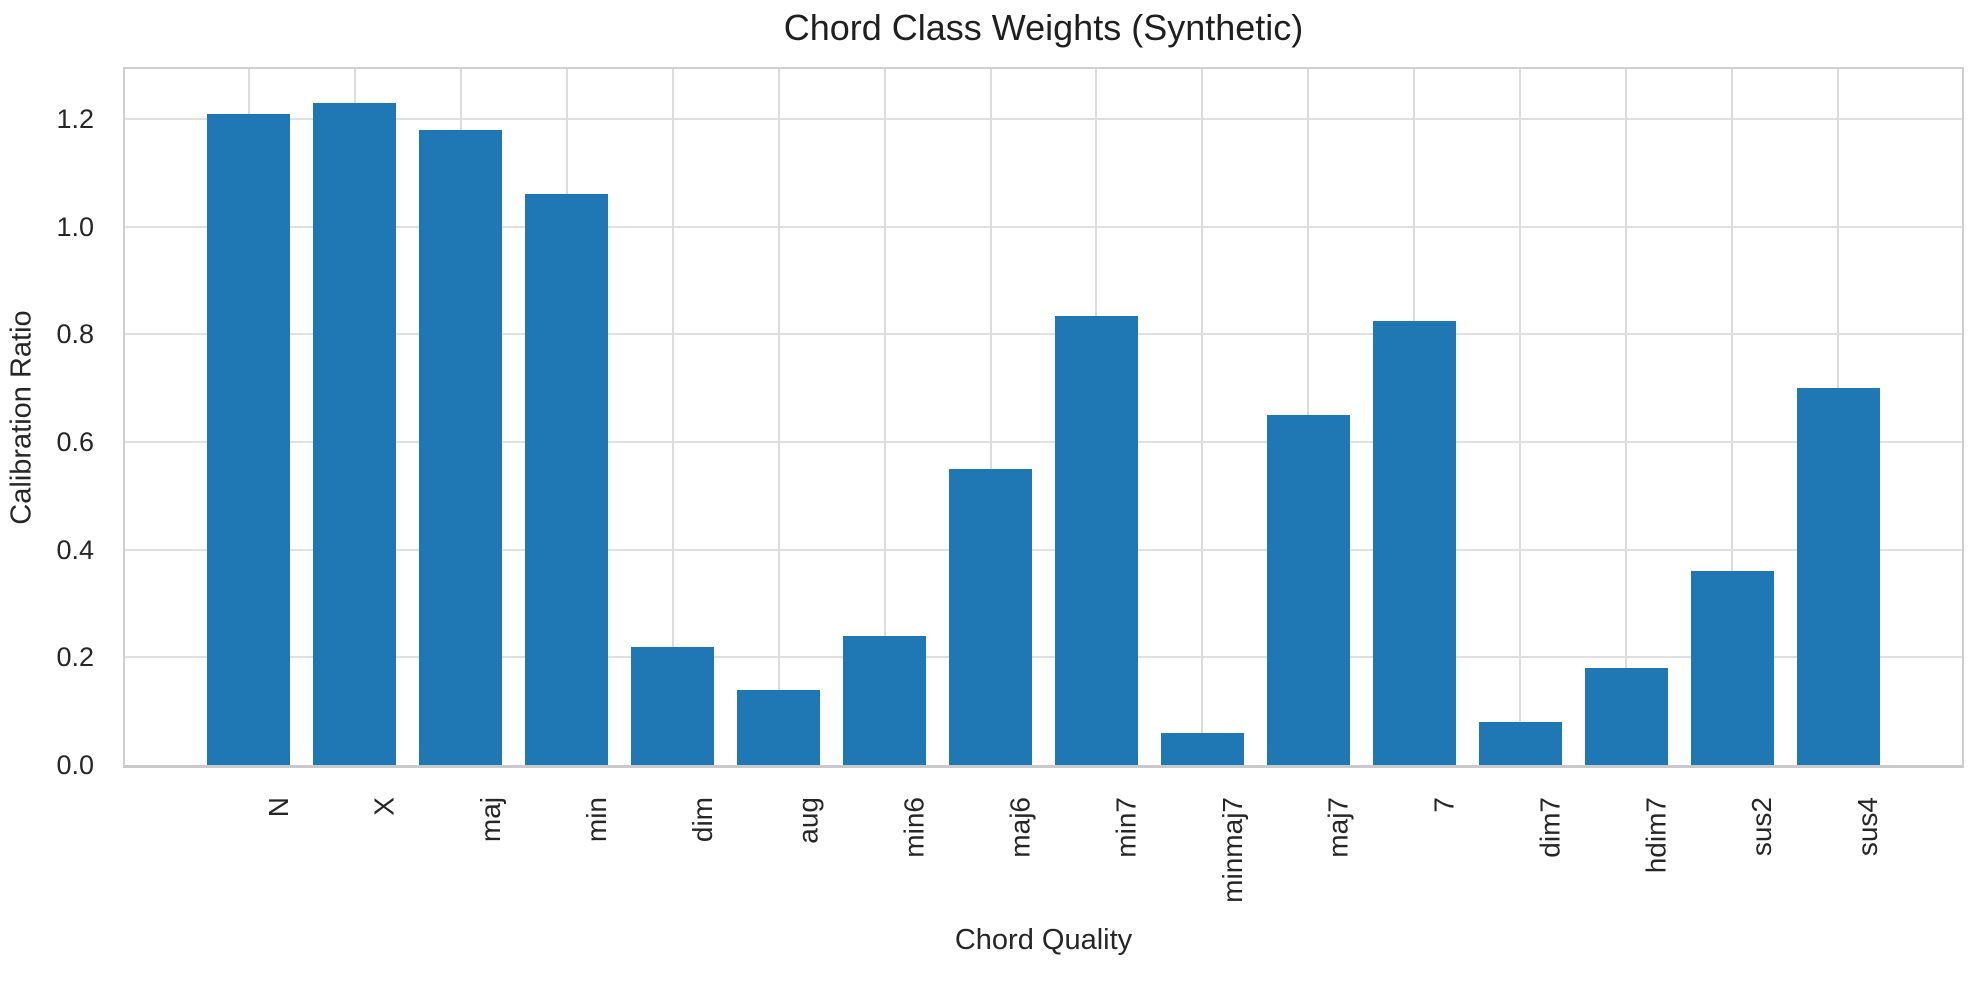 The width and height of the screenshot is (1982, 982). What do you see at coordinates (1868, 827) in the screenshot?
I see `x-tick-label: sus4` at bounding box center [1868, 827].